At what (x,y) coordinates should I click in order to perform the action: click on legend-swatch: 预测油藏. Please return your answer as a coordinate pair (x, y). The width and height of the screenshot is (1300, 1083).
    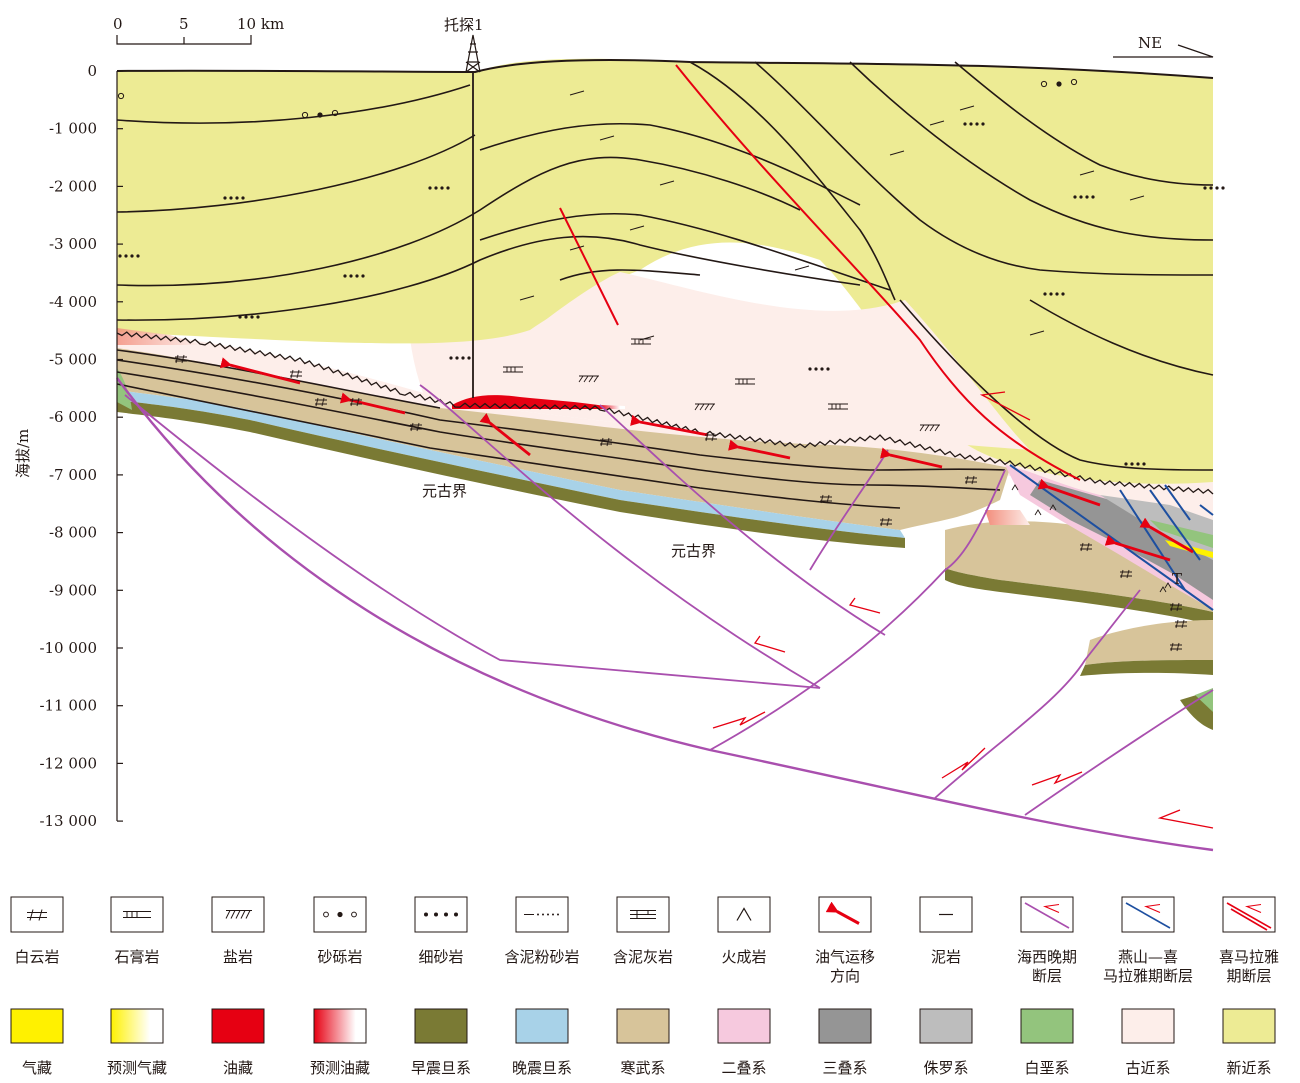
    Looking at the image, I should click on (340, 1042).